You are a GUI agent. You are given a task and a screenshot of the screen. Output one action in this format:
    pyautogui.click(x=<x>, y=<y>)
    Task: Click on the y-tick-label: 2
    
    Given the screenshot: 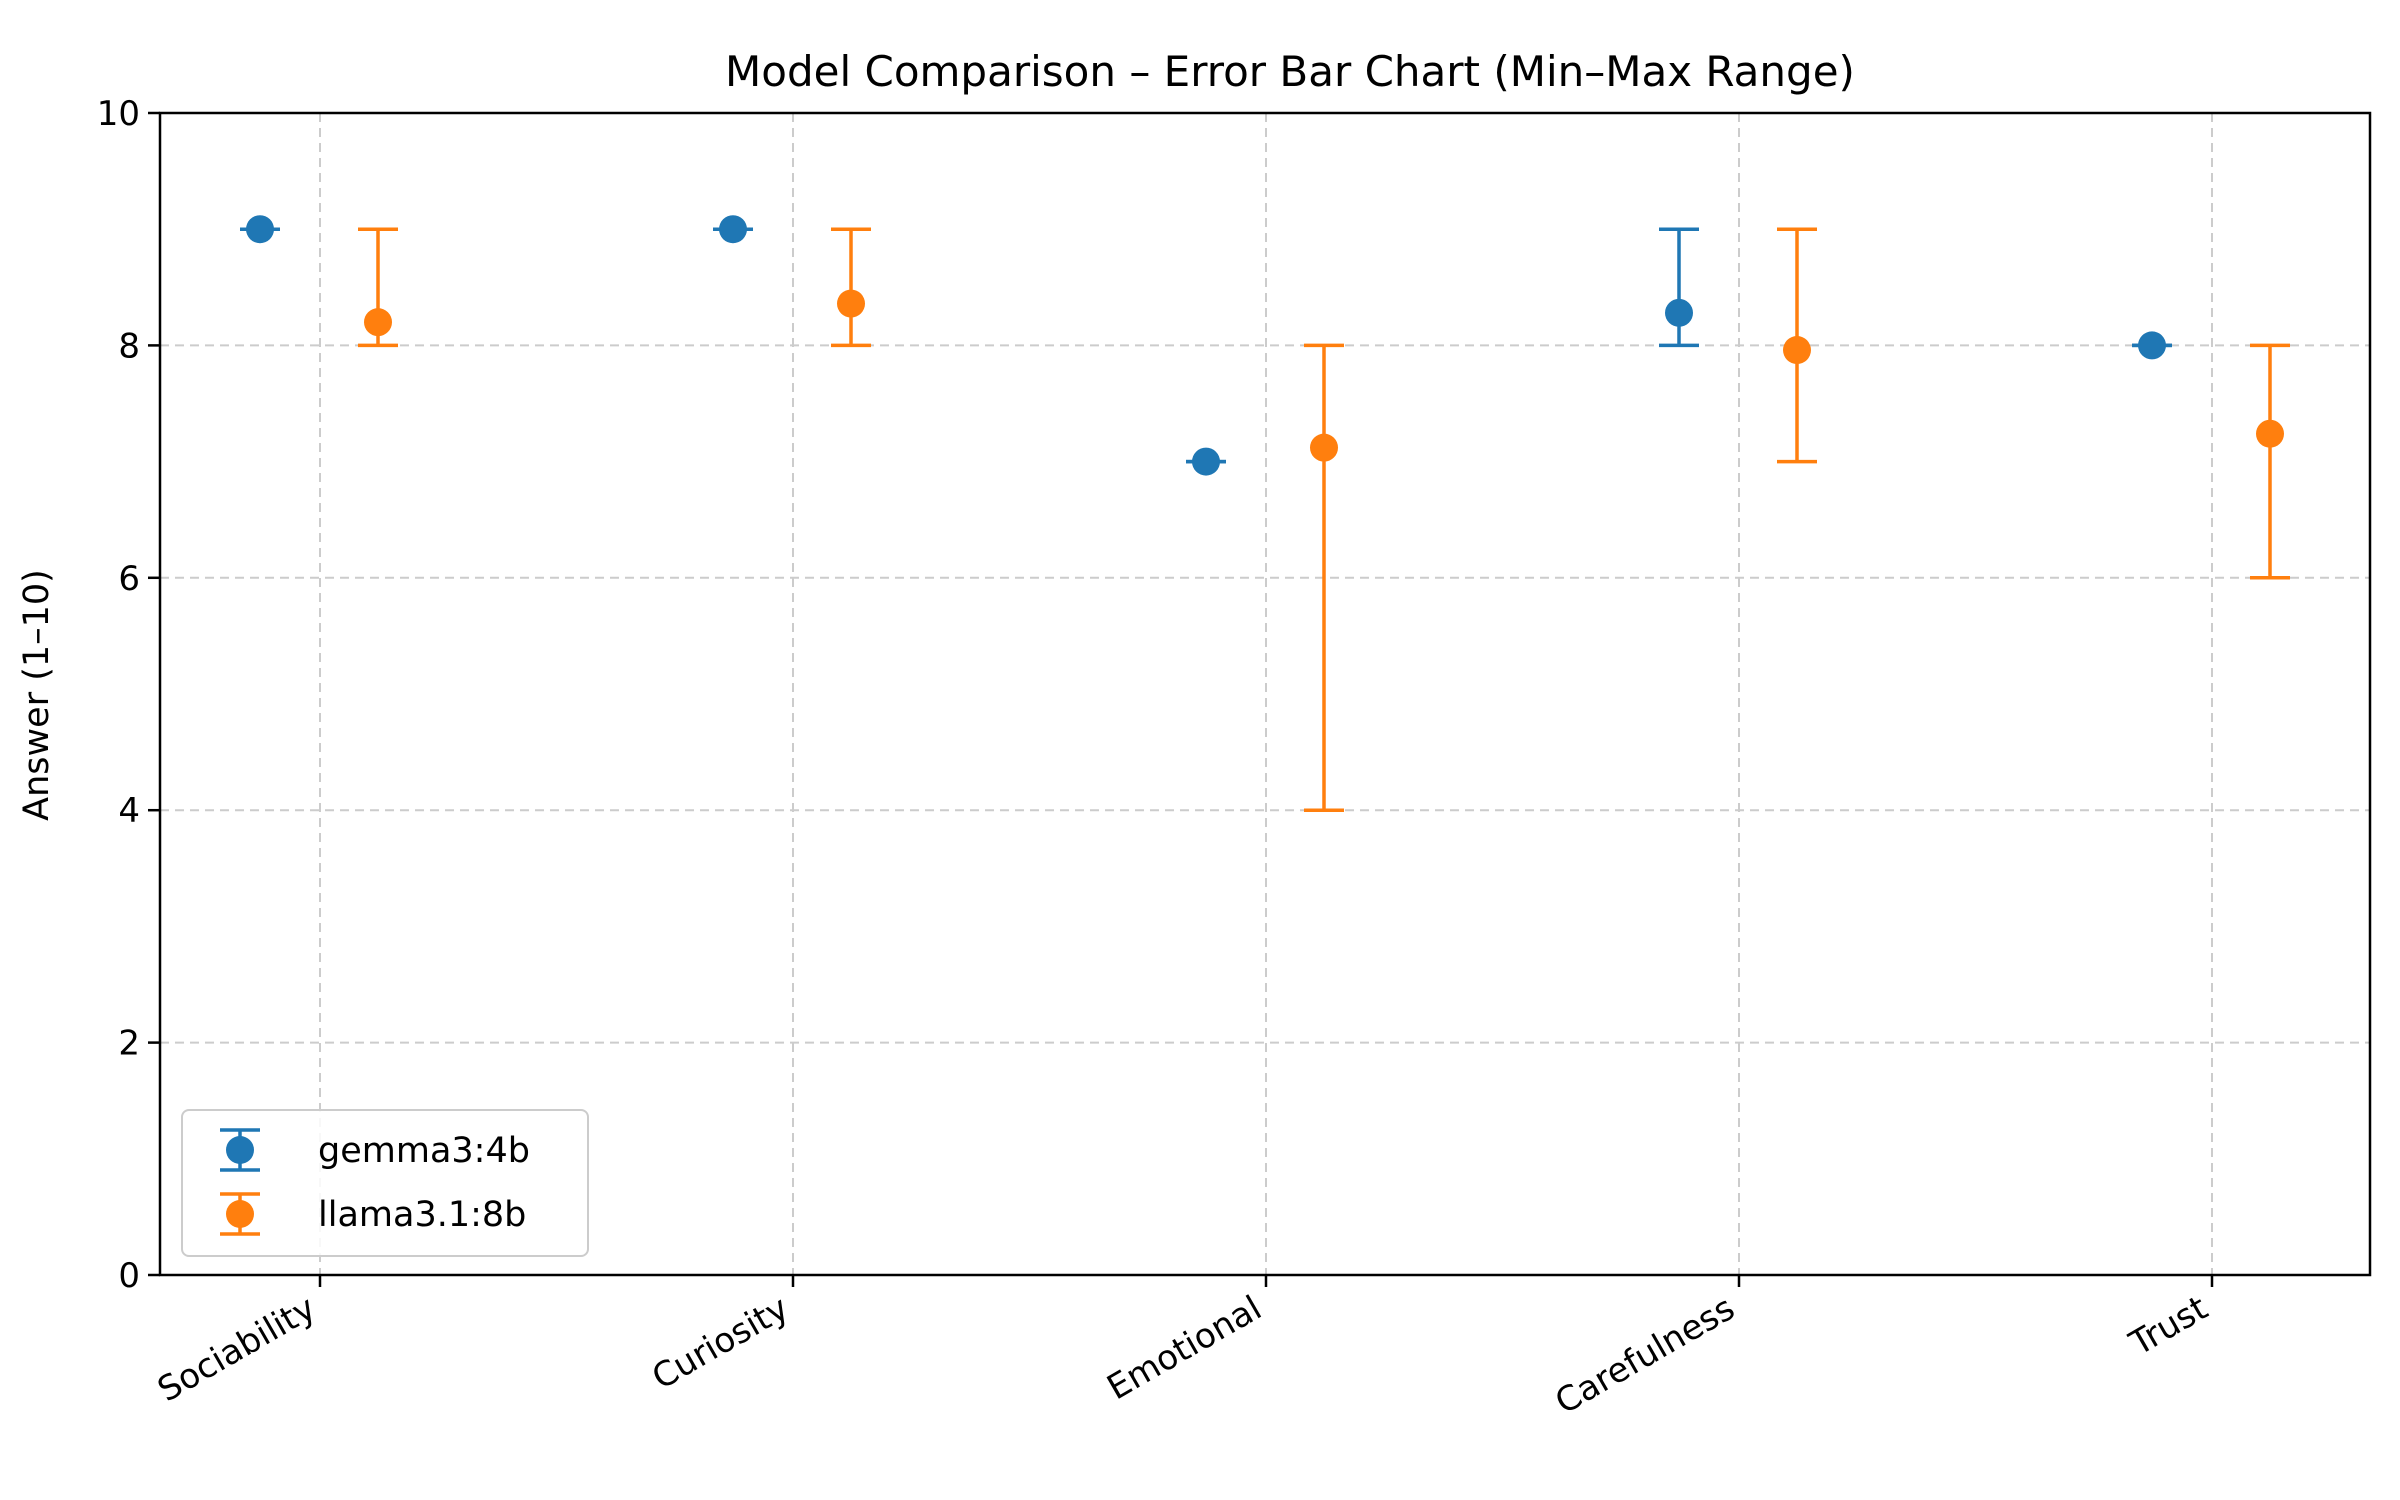 What is the action you would take?
    pyautogui.click(x=129, y=1044)
    